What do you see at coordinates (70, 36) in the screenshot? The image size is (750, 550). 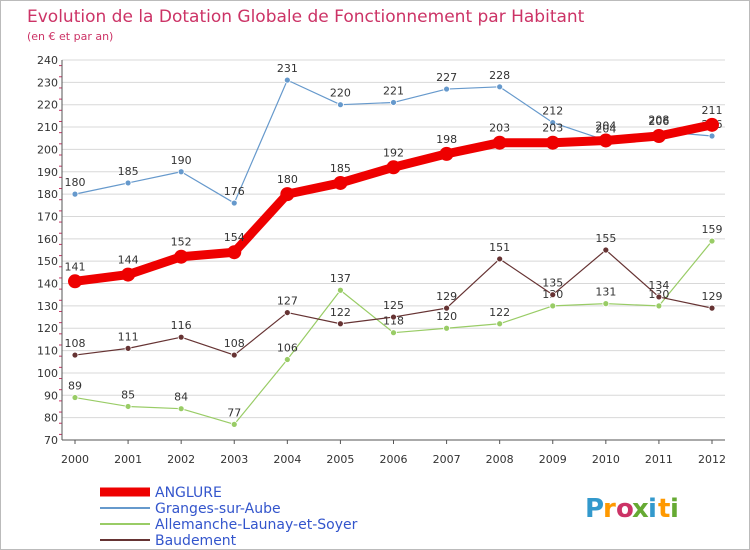 I see `chart-subtitle: (en € et par an)` at bounding box center [70, 36].